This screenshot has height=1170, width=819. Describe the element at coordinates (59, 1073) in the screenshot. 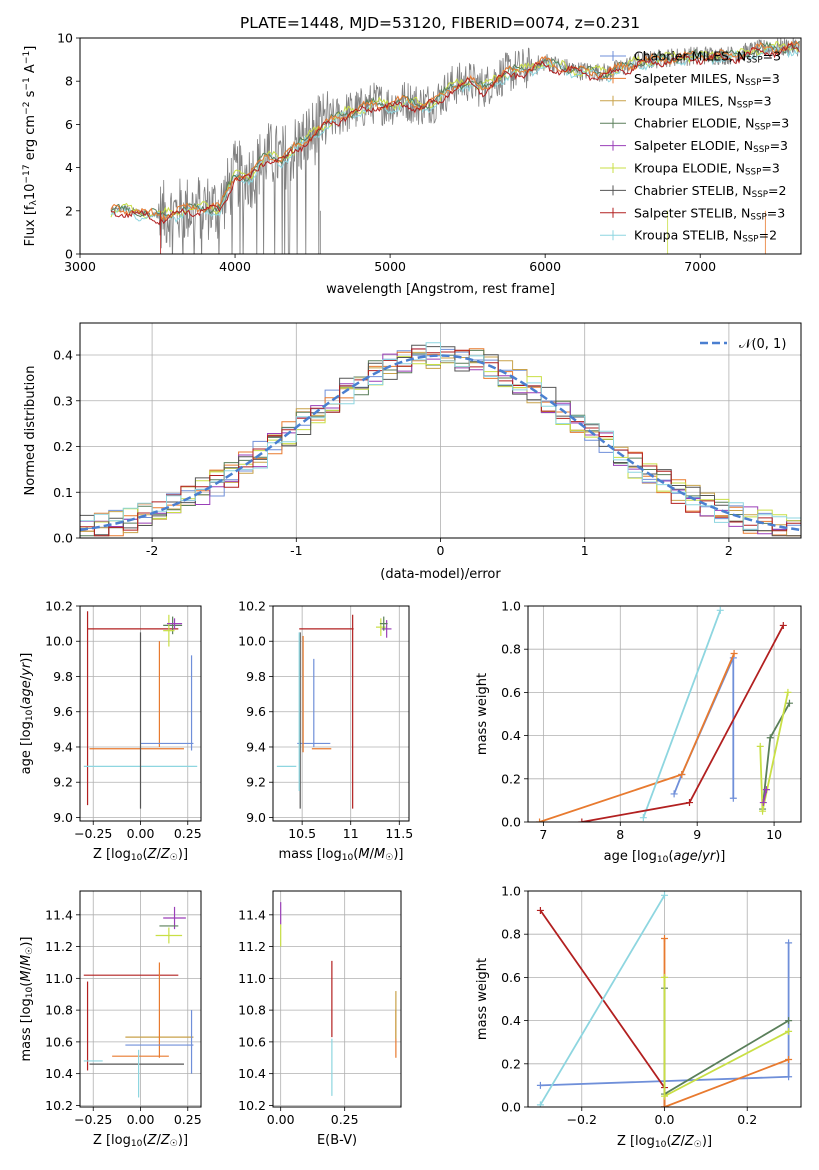

I see `y-tick-label: 10.4` at that location.